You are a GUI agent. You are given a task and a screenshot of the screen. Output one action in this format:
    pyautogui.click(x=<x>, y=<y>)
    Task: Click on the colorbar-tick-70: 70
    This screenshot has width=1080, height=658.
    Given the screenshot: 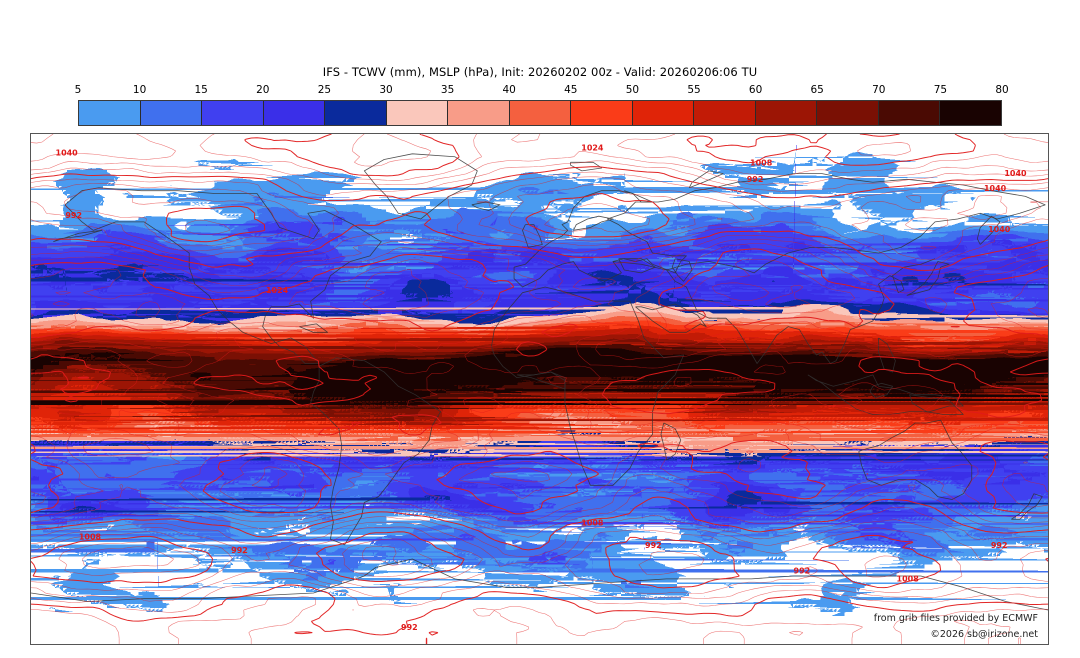 What is the action you would take?
    pyautogui.click(x=878, y=90)
    